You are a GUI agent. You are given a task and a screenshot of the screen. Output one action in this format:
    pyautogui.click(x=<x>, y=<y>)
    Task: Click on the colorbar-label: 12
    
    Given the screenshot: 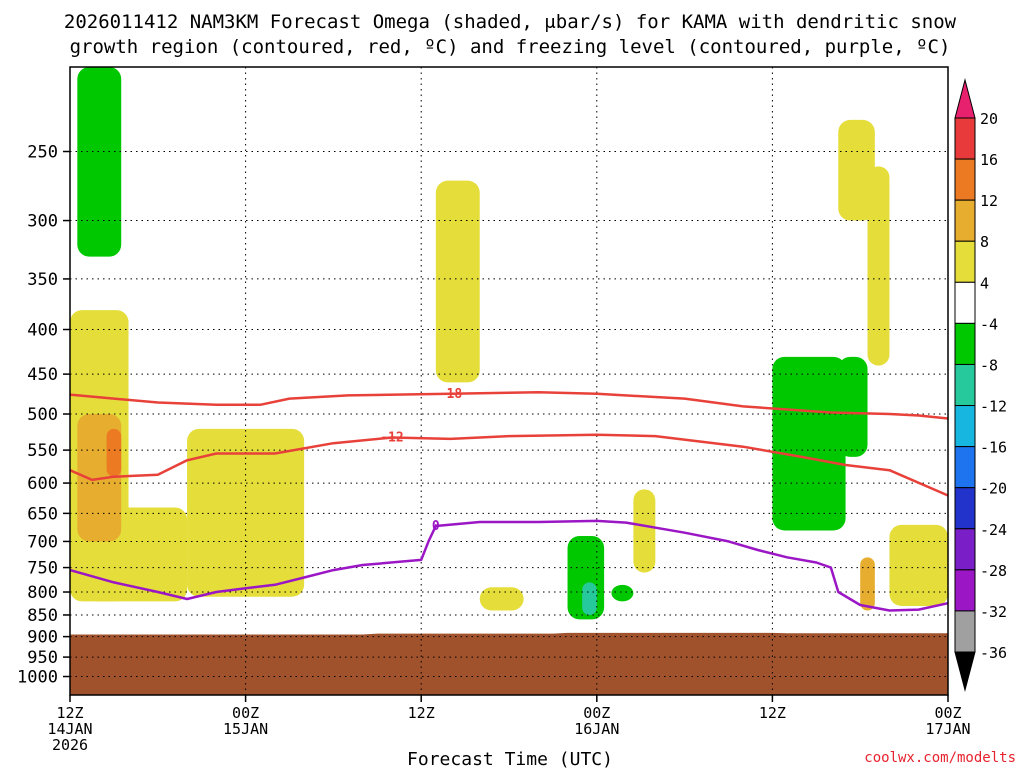 What is the action you would take?
    pyautogui.click(x=989, y=201)
    